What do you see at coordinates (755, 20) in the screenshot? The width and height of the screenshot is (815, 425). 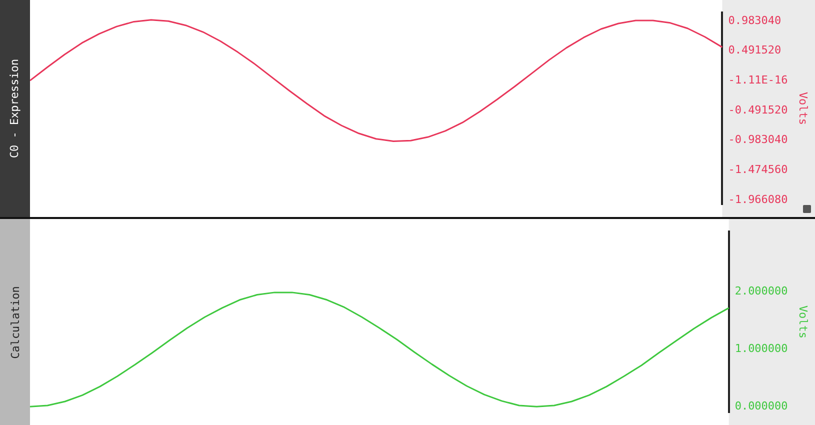 I see `y-tick-label: 0.983040` at bounding box center [755, 20].